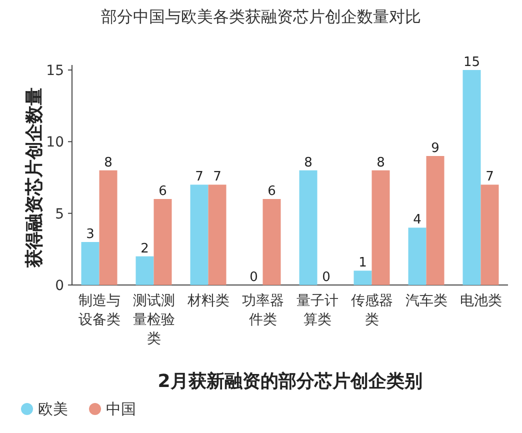 This screenshot has height=433, width=522. I want to click on y-tick-label: 10, so click(55, 142).